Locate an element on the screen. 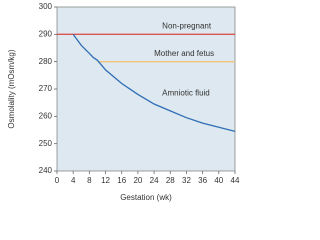 This screenshot has height=240, width=320. x-tick-label: 20 is located at coordinates (137, 180).